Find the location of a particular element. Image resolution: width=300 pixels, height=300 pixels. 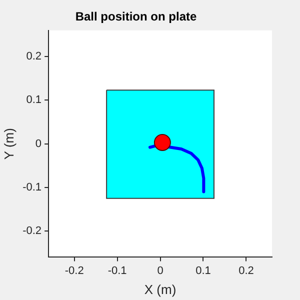

y-tick-label: -0.2 is located at coordinates (32, 231).